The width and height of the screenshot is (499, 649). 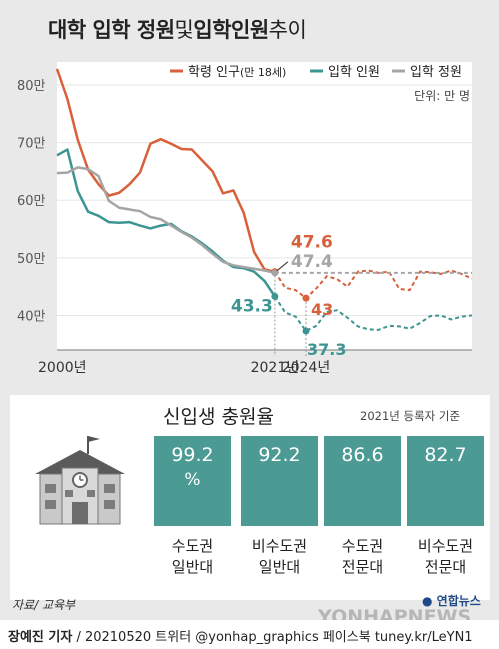 I want to click on fill-rate-value: 99.2, so click(x=192, y=455).